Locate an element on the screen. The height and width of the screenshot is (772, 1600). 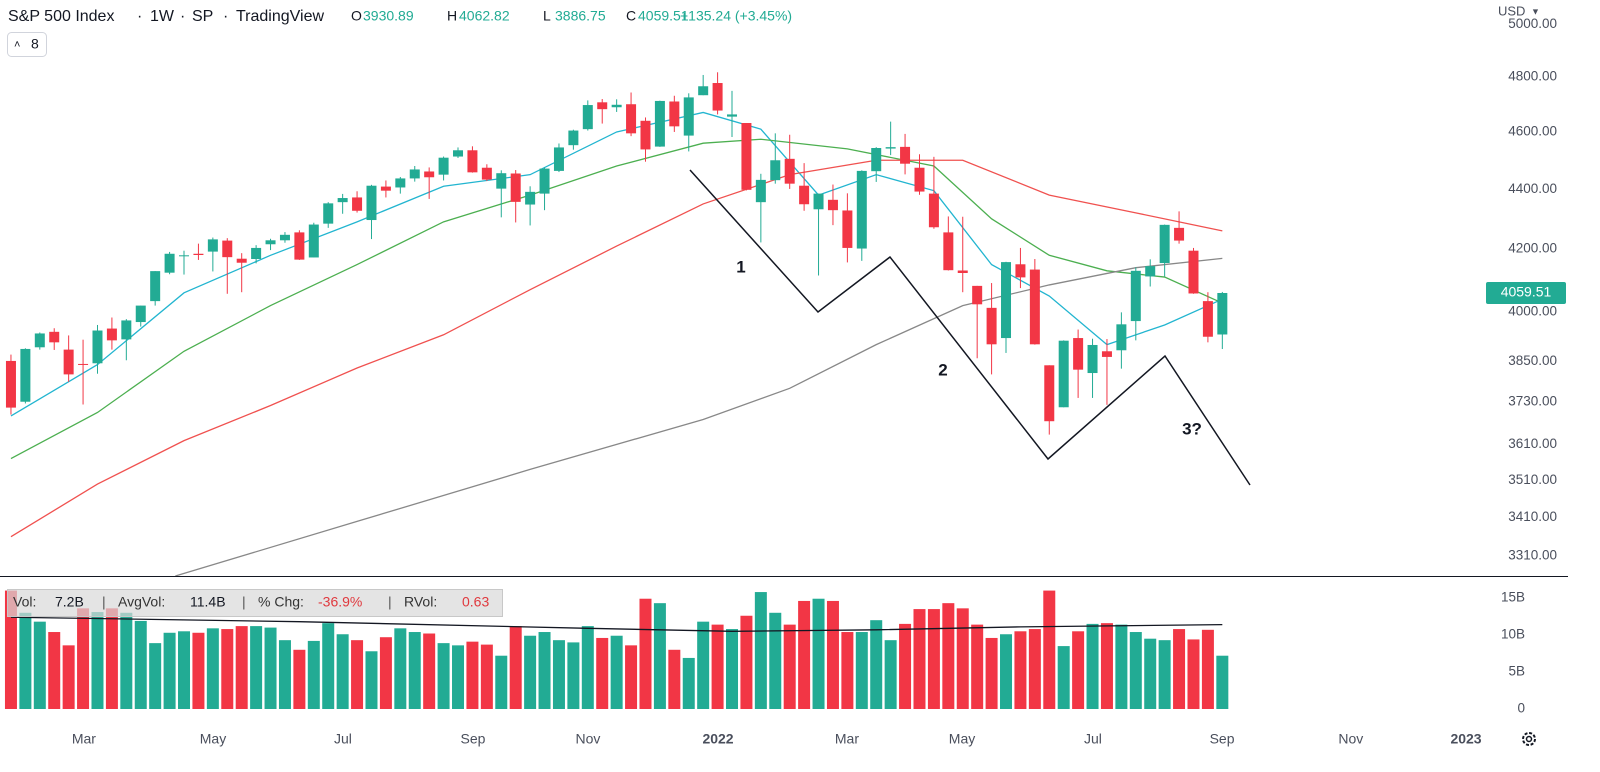
x-tick-label: May is located at coordinates (962, 739).